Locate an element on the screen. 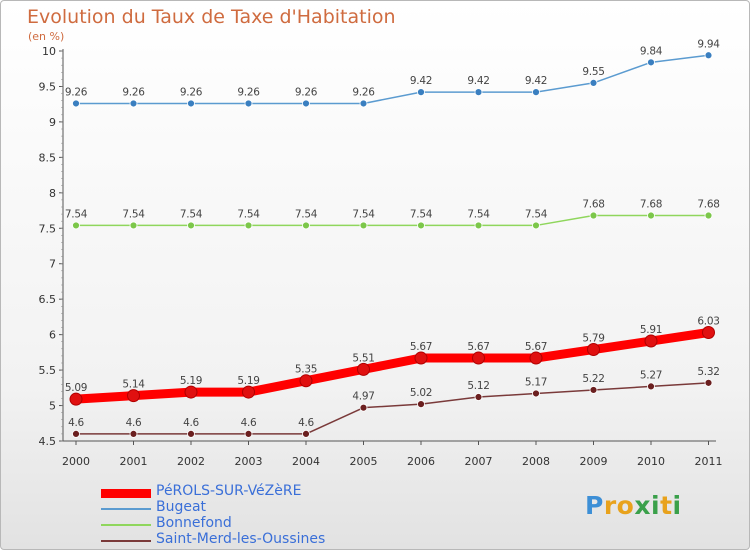  y-tick-label: 9.5 is located at coordinates (48, 86).